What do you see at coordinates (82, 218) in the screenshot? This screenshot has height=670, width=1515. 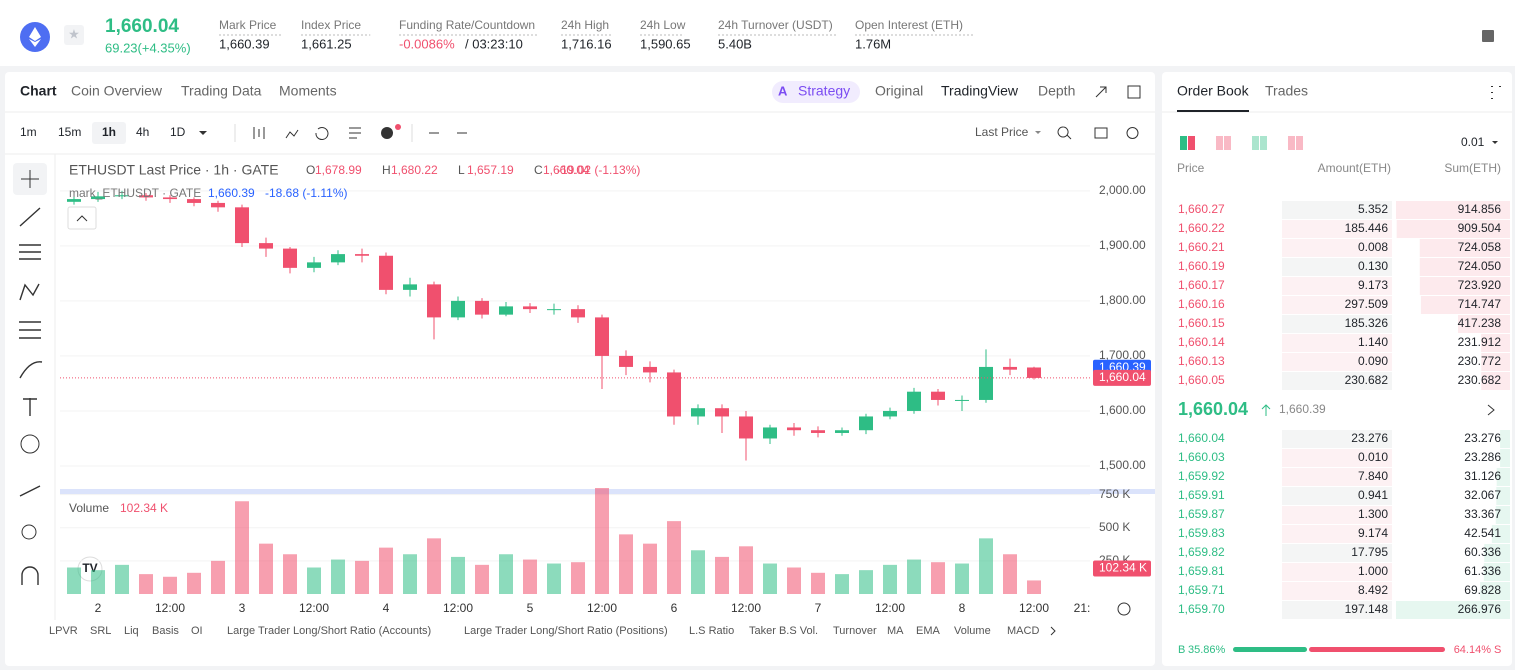 I see `collapse-legend` at bounding box center [82, 218].